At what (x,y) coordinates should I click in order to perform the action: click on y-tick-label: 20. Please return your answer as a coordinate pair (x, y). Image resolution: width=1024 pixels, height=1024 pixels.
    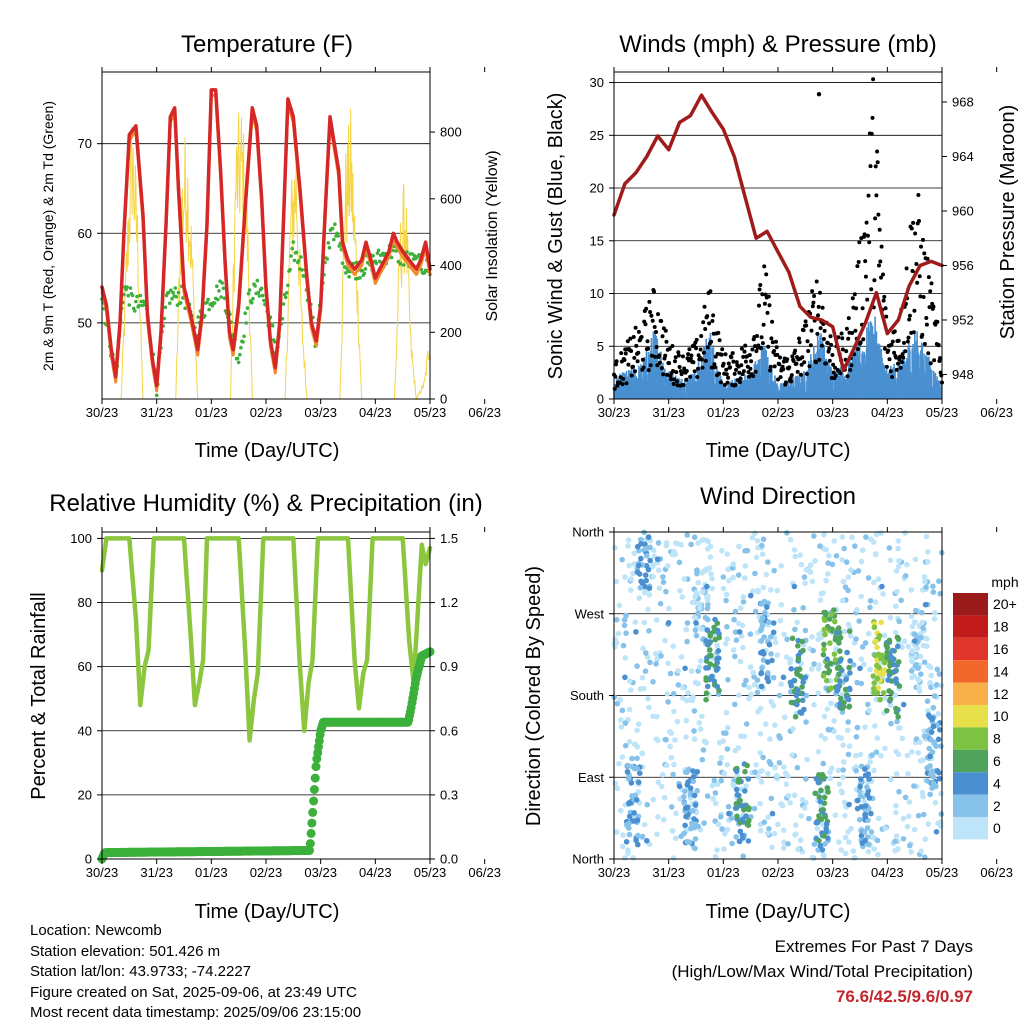
    Looking at the image, I should click on (597, 188).